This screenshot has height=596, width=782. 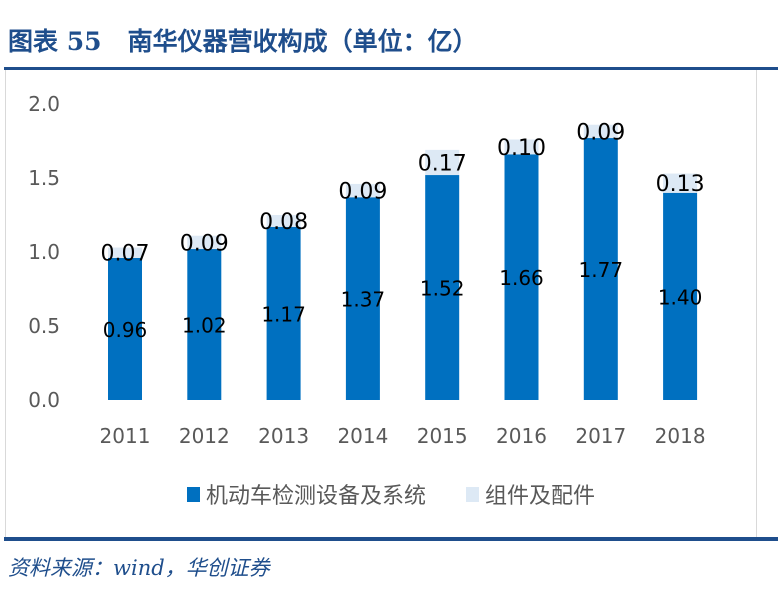 I want to click on x-tick-label: 2012, so click(x=204, y=436).